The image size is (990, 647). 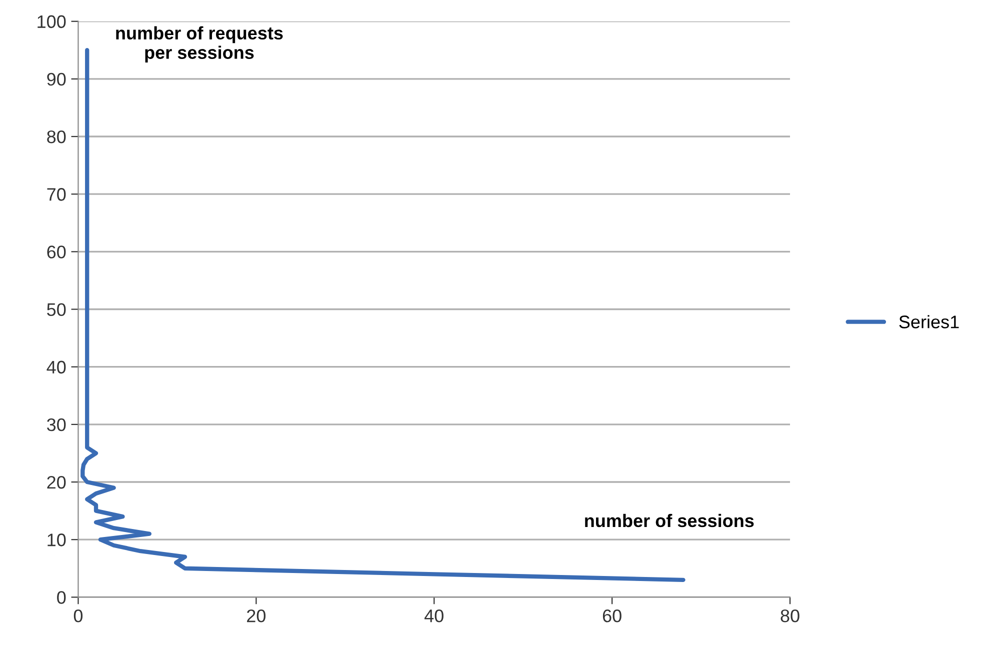 I want to click on x-tick-label: 60, so click(x=612, y=615).